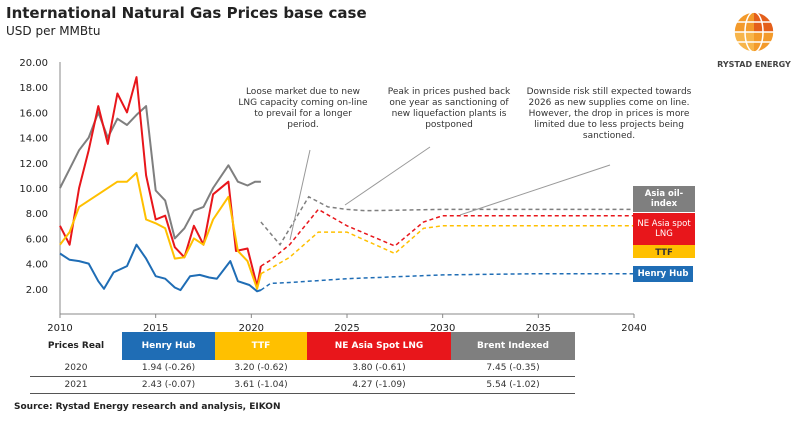 The height and width of the screenshot is (423, 800). What do you see at coordinates (447, 281) in the screenshot?
I see `series-henry-hub-forecast` at bounding box center [447, 281].